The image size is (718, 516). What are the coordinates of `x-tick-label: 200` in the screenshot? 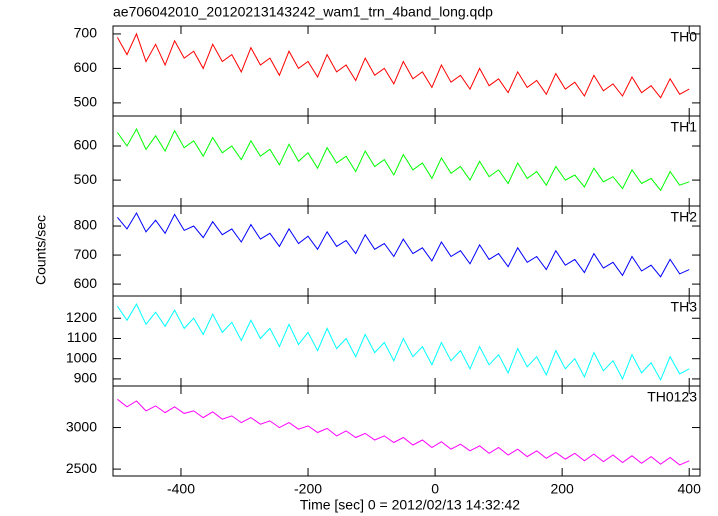 It's located at (562, 489).